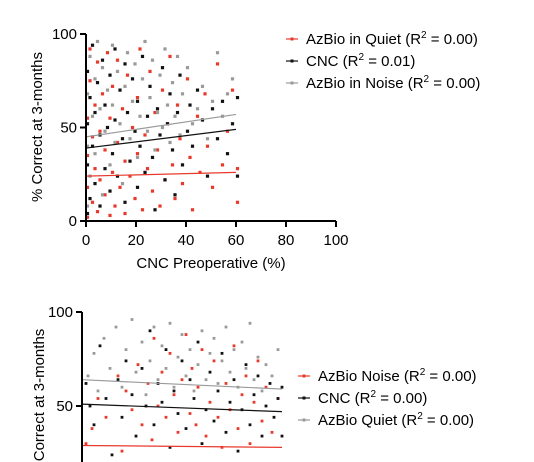 This screenshot has height=462, width=534. What do you see at coordinates (73, 221) in the screenshot?
I see `y-tick-label: 0` at bounding box center [73, 221].